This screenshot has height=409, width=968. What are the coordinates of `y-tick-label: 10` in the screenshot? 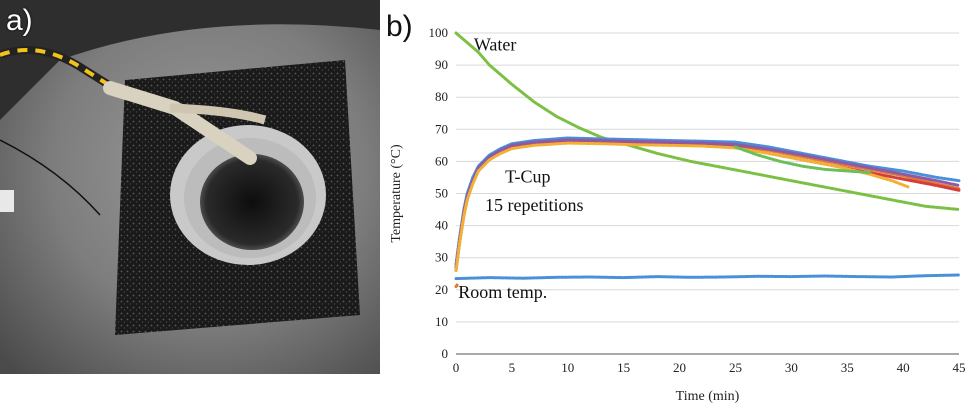 It's located at (441, 321).